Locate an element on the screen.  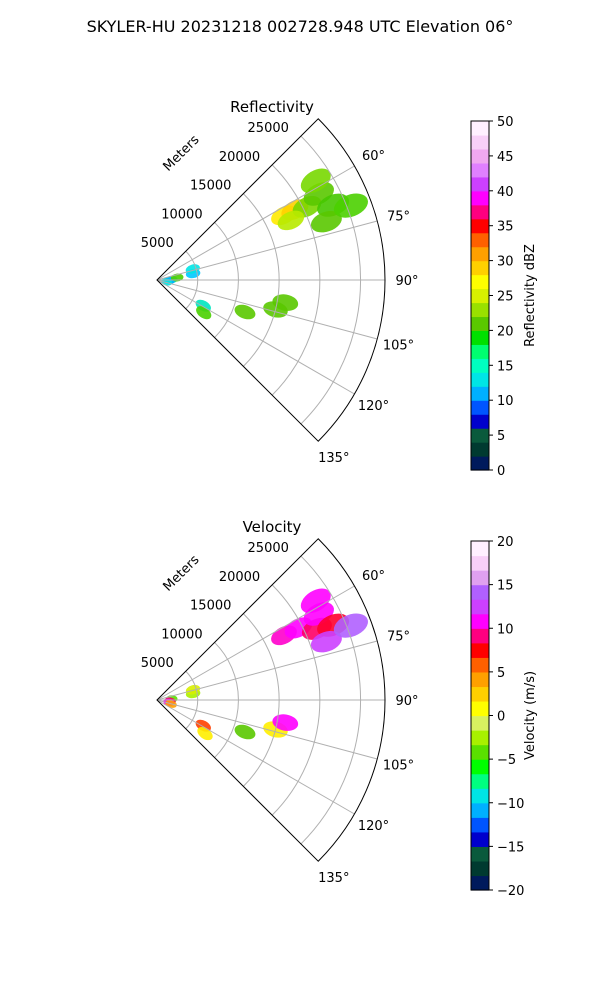
colorbar-tick-label: 25 is located at coordinates (505, 297).